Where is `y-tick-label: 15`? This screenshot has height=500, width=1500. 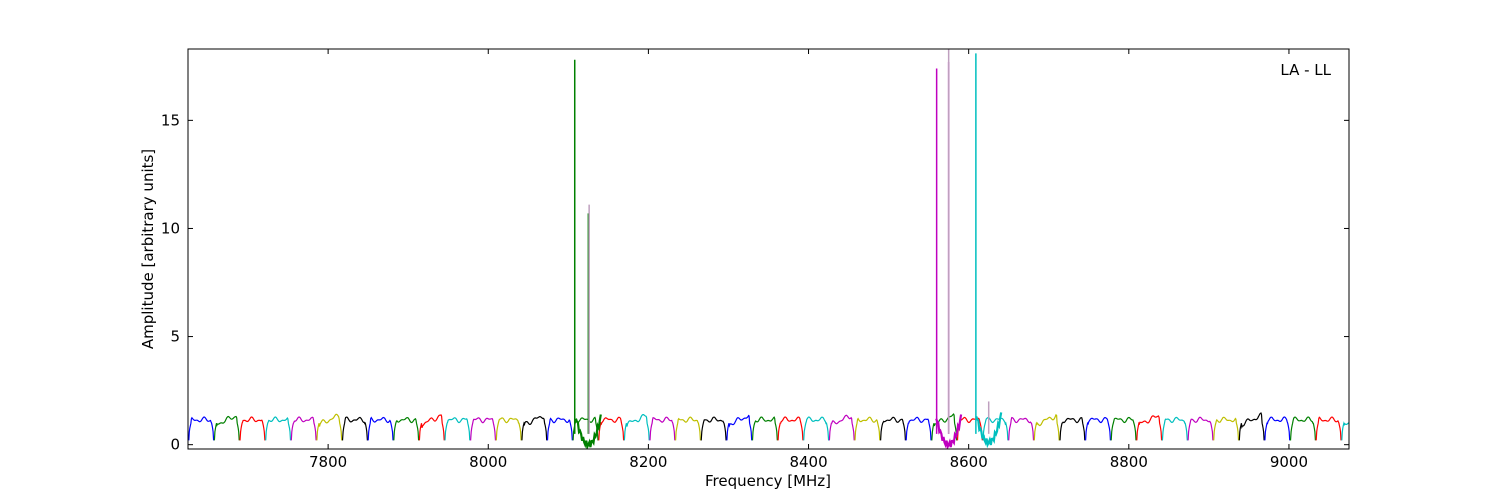
y-tick-label: 15 is located at coordinates (170, 120).